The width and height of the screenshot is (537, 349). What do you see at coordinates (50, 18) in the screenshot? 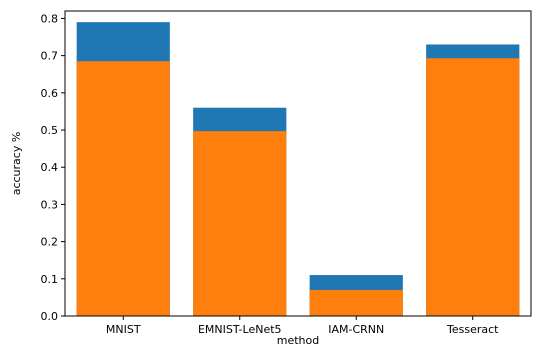
I see `y-tick-label: 0.8` at bounding box center [50, 18].